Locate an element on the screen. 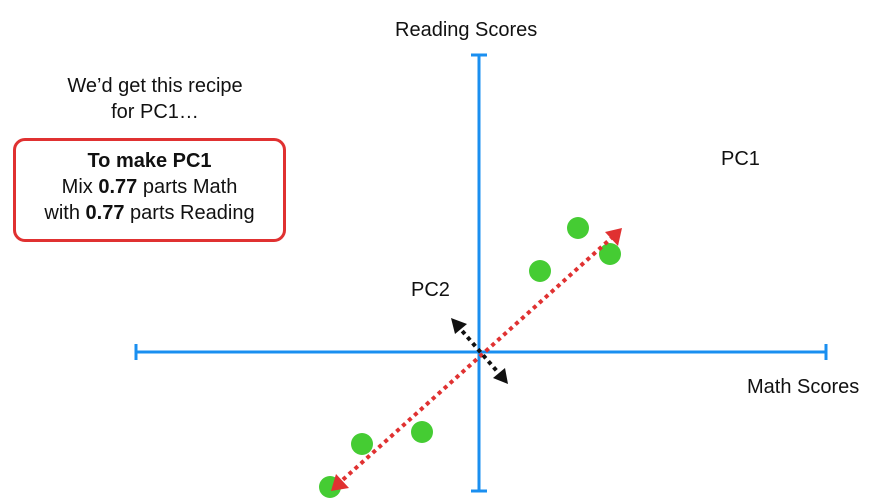  intro-line-1: We’d get this recipe is located at coordinates (155, 86).